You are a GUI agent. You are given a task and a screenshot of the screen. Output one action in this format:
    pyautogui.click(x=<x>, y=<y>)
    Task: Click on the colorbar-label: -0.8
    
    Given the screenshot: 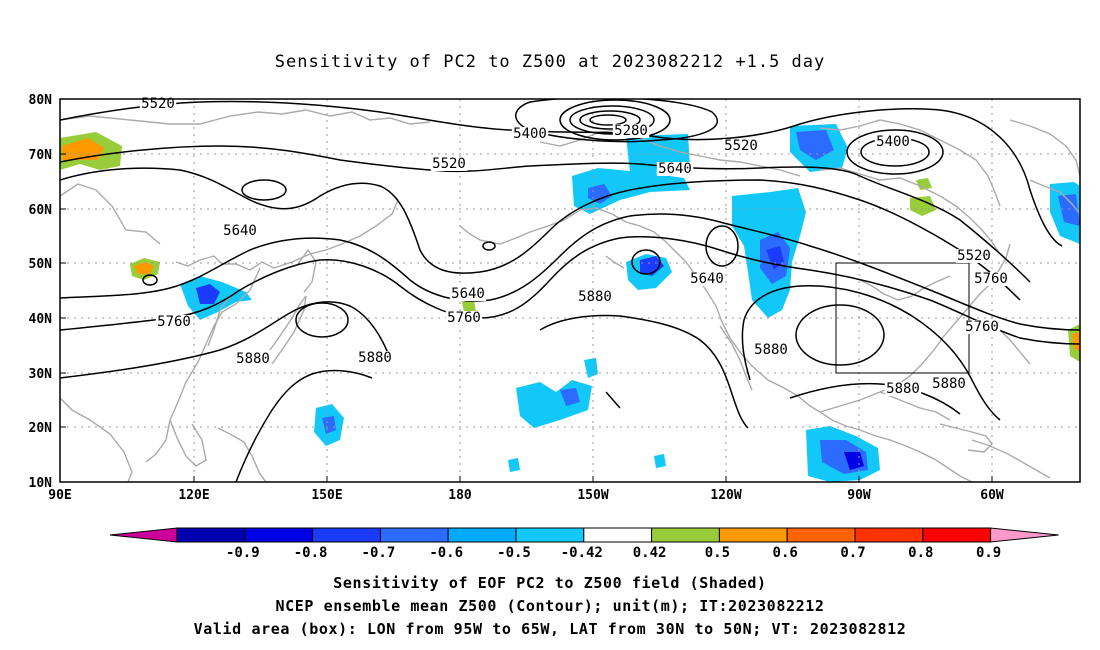 What is the action you would take?
    pyautogui.click(x=311, y=552)
    